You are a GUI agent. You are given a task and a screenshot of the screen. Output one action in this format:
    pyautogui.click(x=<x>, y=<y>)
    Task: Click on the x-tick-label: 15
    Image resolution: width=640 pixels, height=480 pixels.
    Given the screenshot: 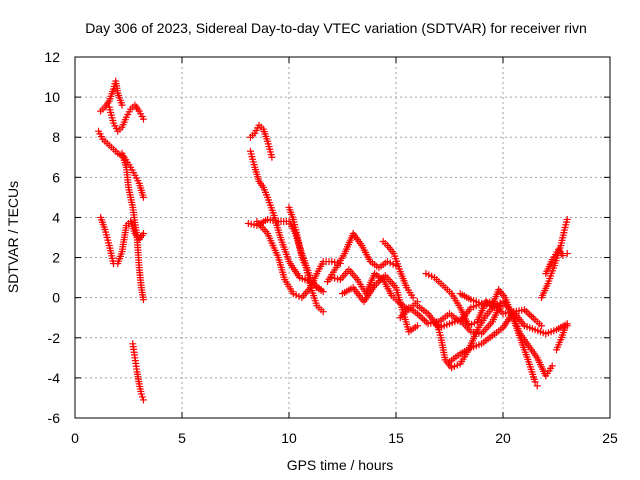 What is the action you would take?
    pyautogui.click(x=396, y=438)
    